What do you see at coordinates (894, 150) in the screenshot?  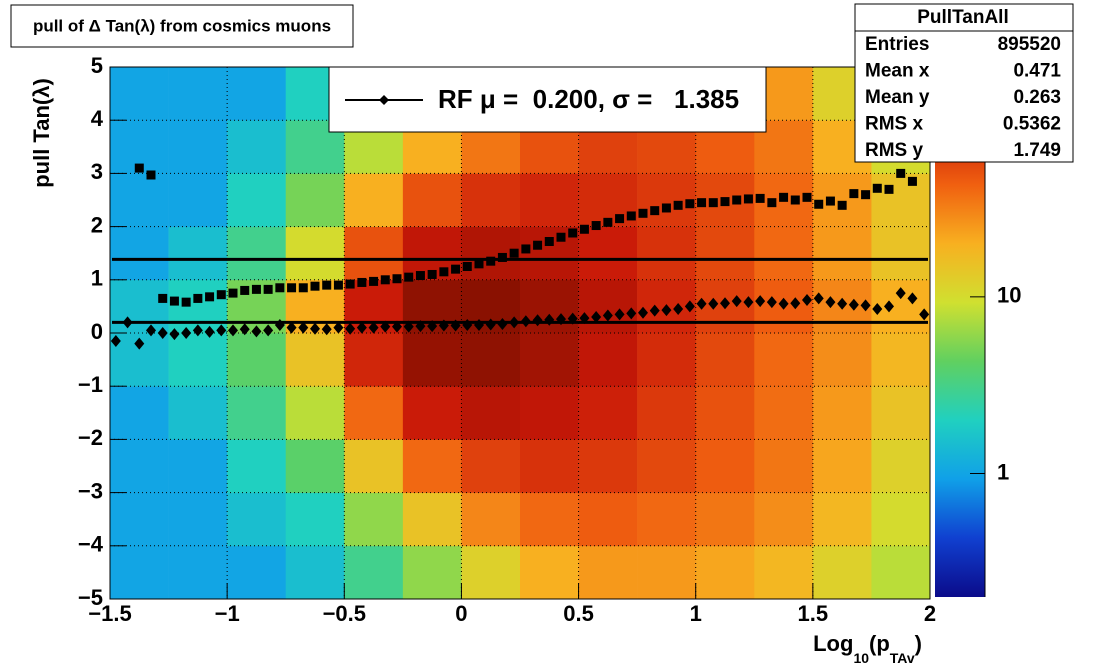 I see `stat-name: RMS y` at bounding box center [894, 150].